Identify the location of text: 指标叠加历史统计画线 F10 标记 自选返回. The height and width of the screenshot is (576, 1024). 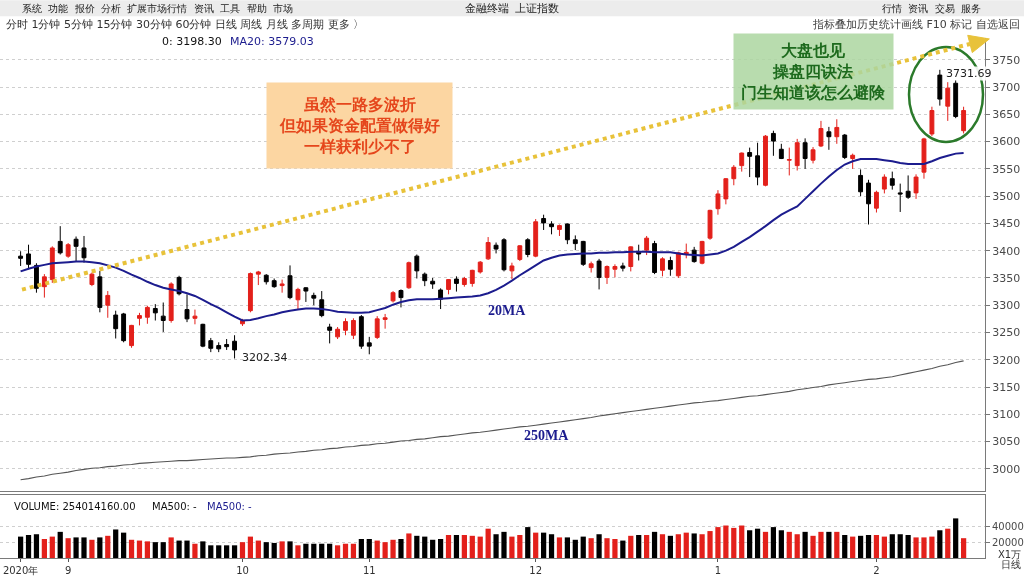
(916, 24).